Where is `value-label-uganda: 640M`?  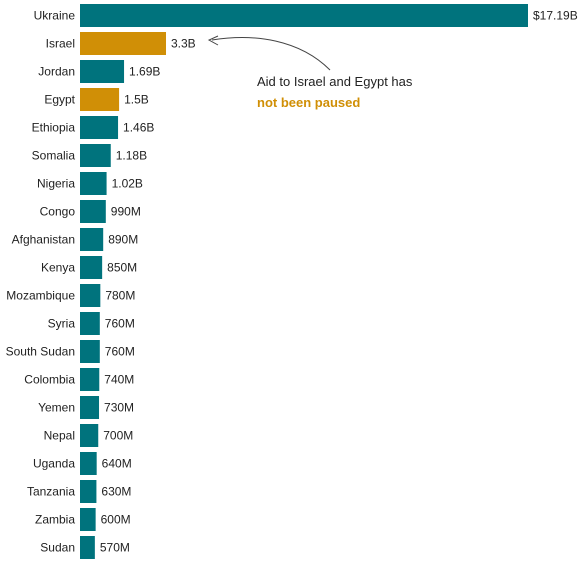
value-label-uganda: 640M is located at coordinates (117, 464).